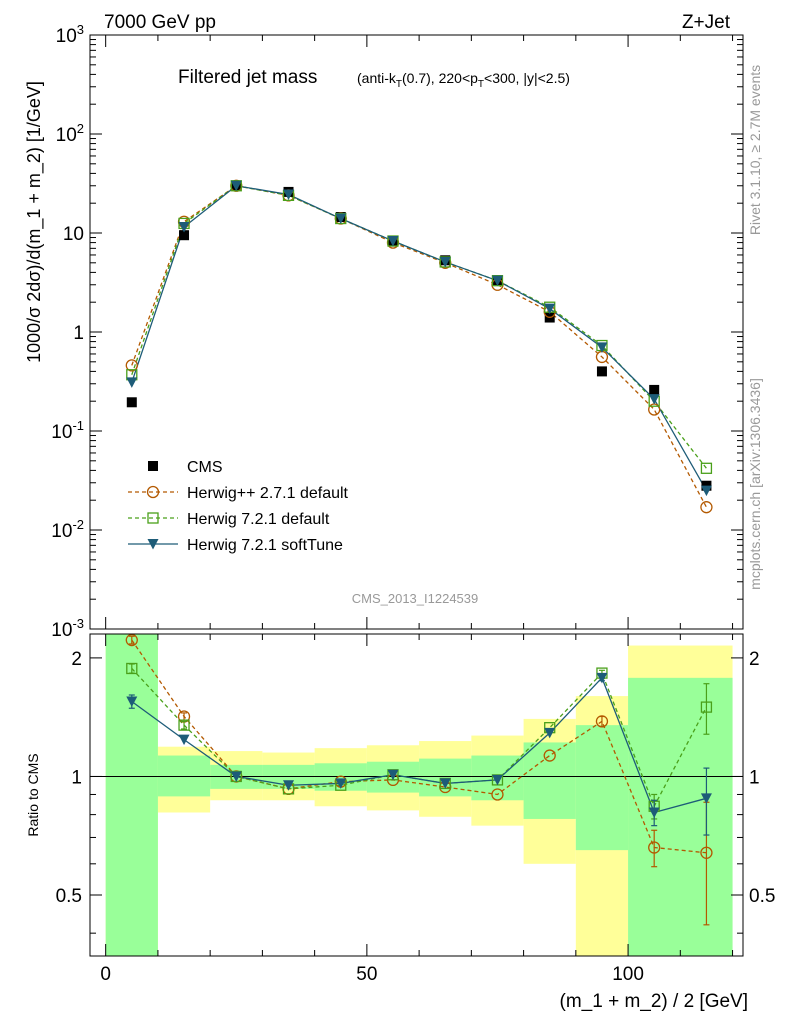  I want to click on plot-title: Filtered jet mass, so click(247, 77).